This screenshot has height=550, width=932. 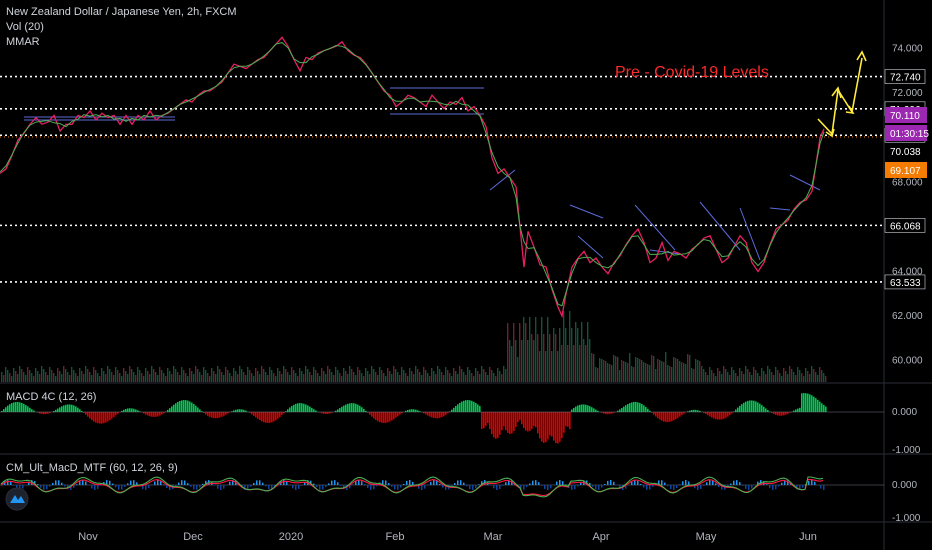 I want to click on projection-arrows, so click(x=842, y=94).